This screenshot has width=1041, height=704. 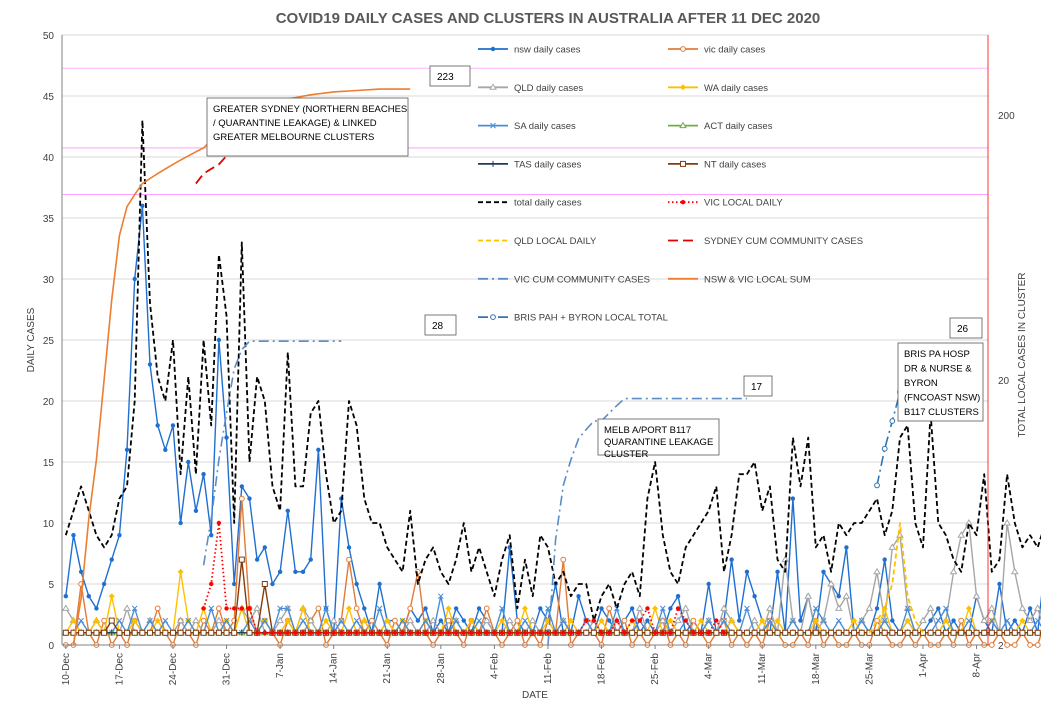 I want to click on legend-item-wa-daily-cases: WA daily cases, so click(x=718, y=88).